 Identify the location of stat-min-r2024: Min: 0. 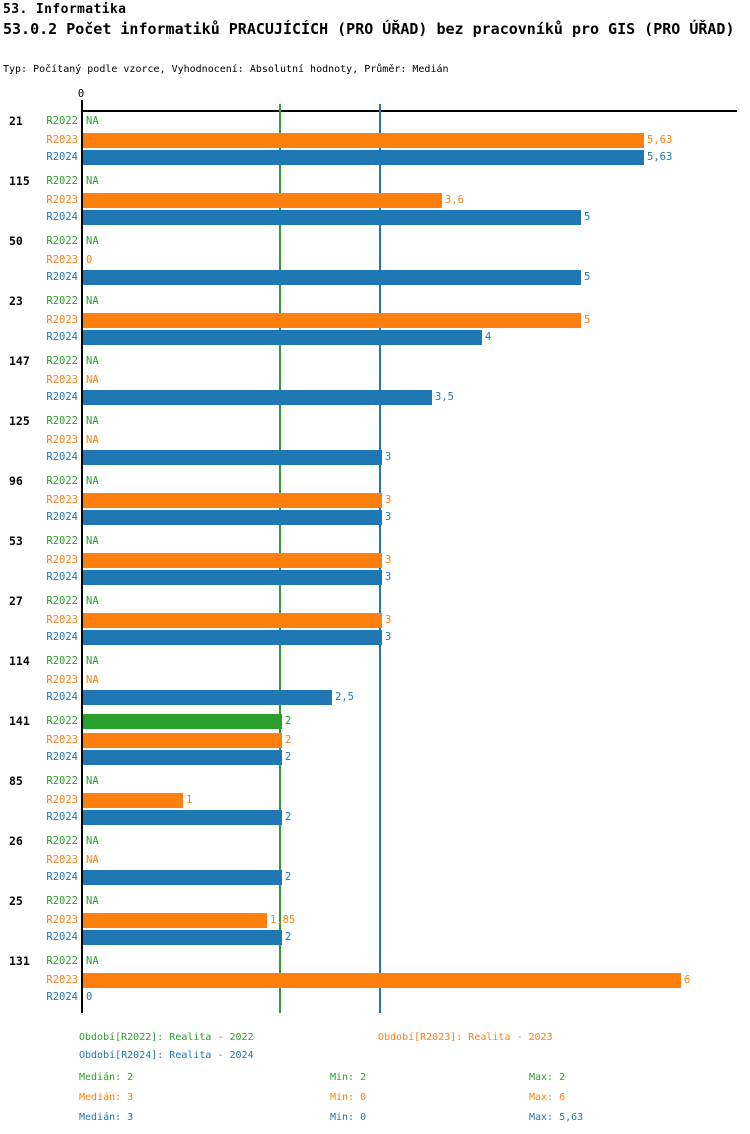
(348, 1117).